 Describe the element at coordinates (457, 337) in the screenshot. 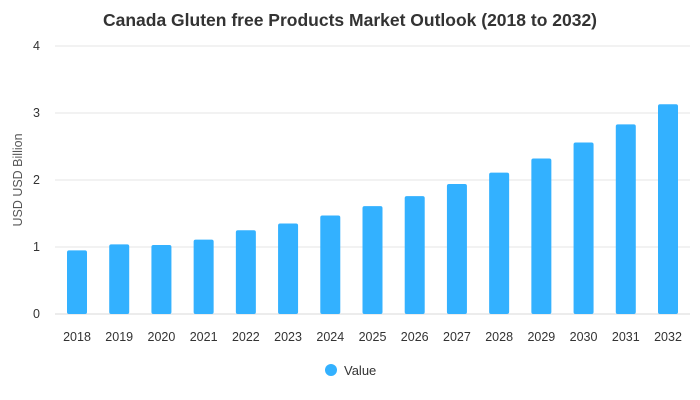

I see `x-tick-label: 2027` at that location.